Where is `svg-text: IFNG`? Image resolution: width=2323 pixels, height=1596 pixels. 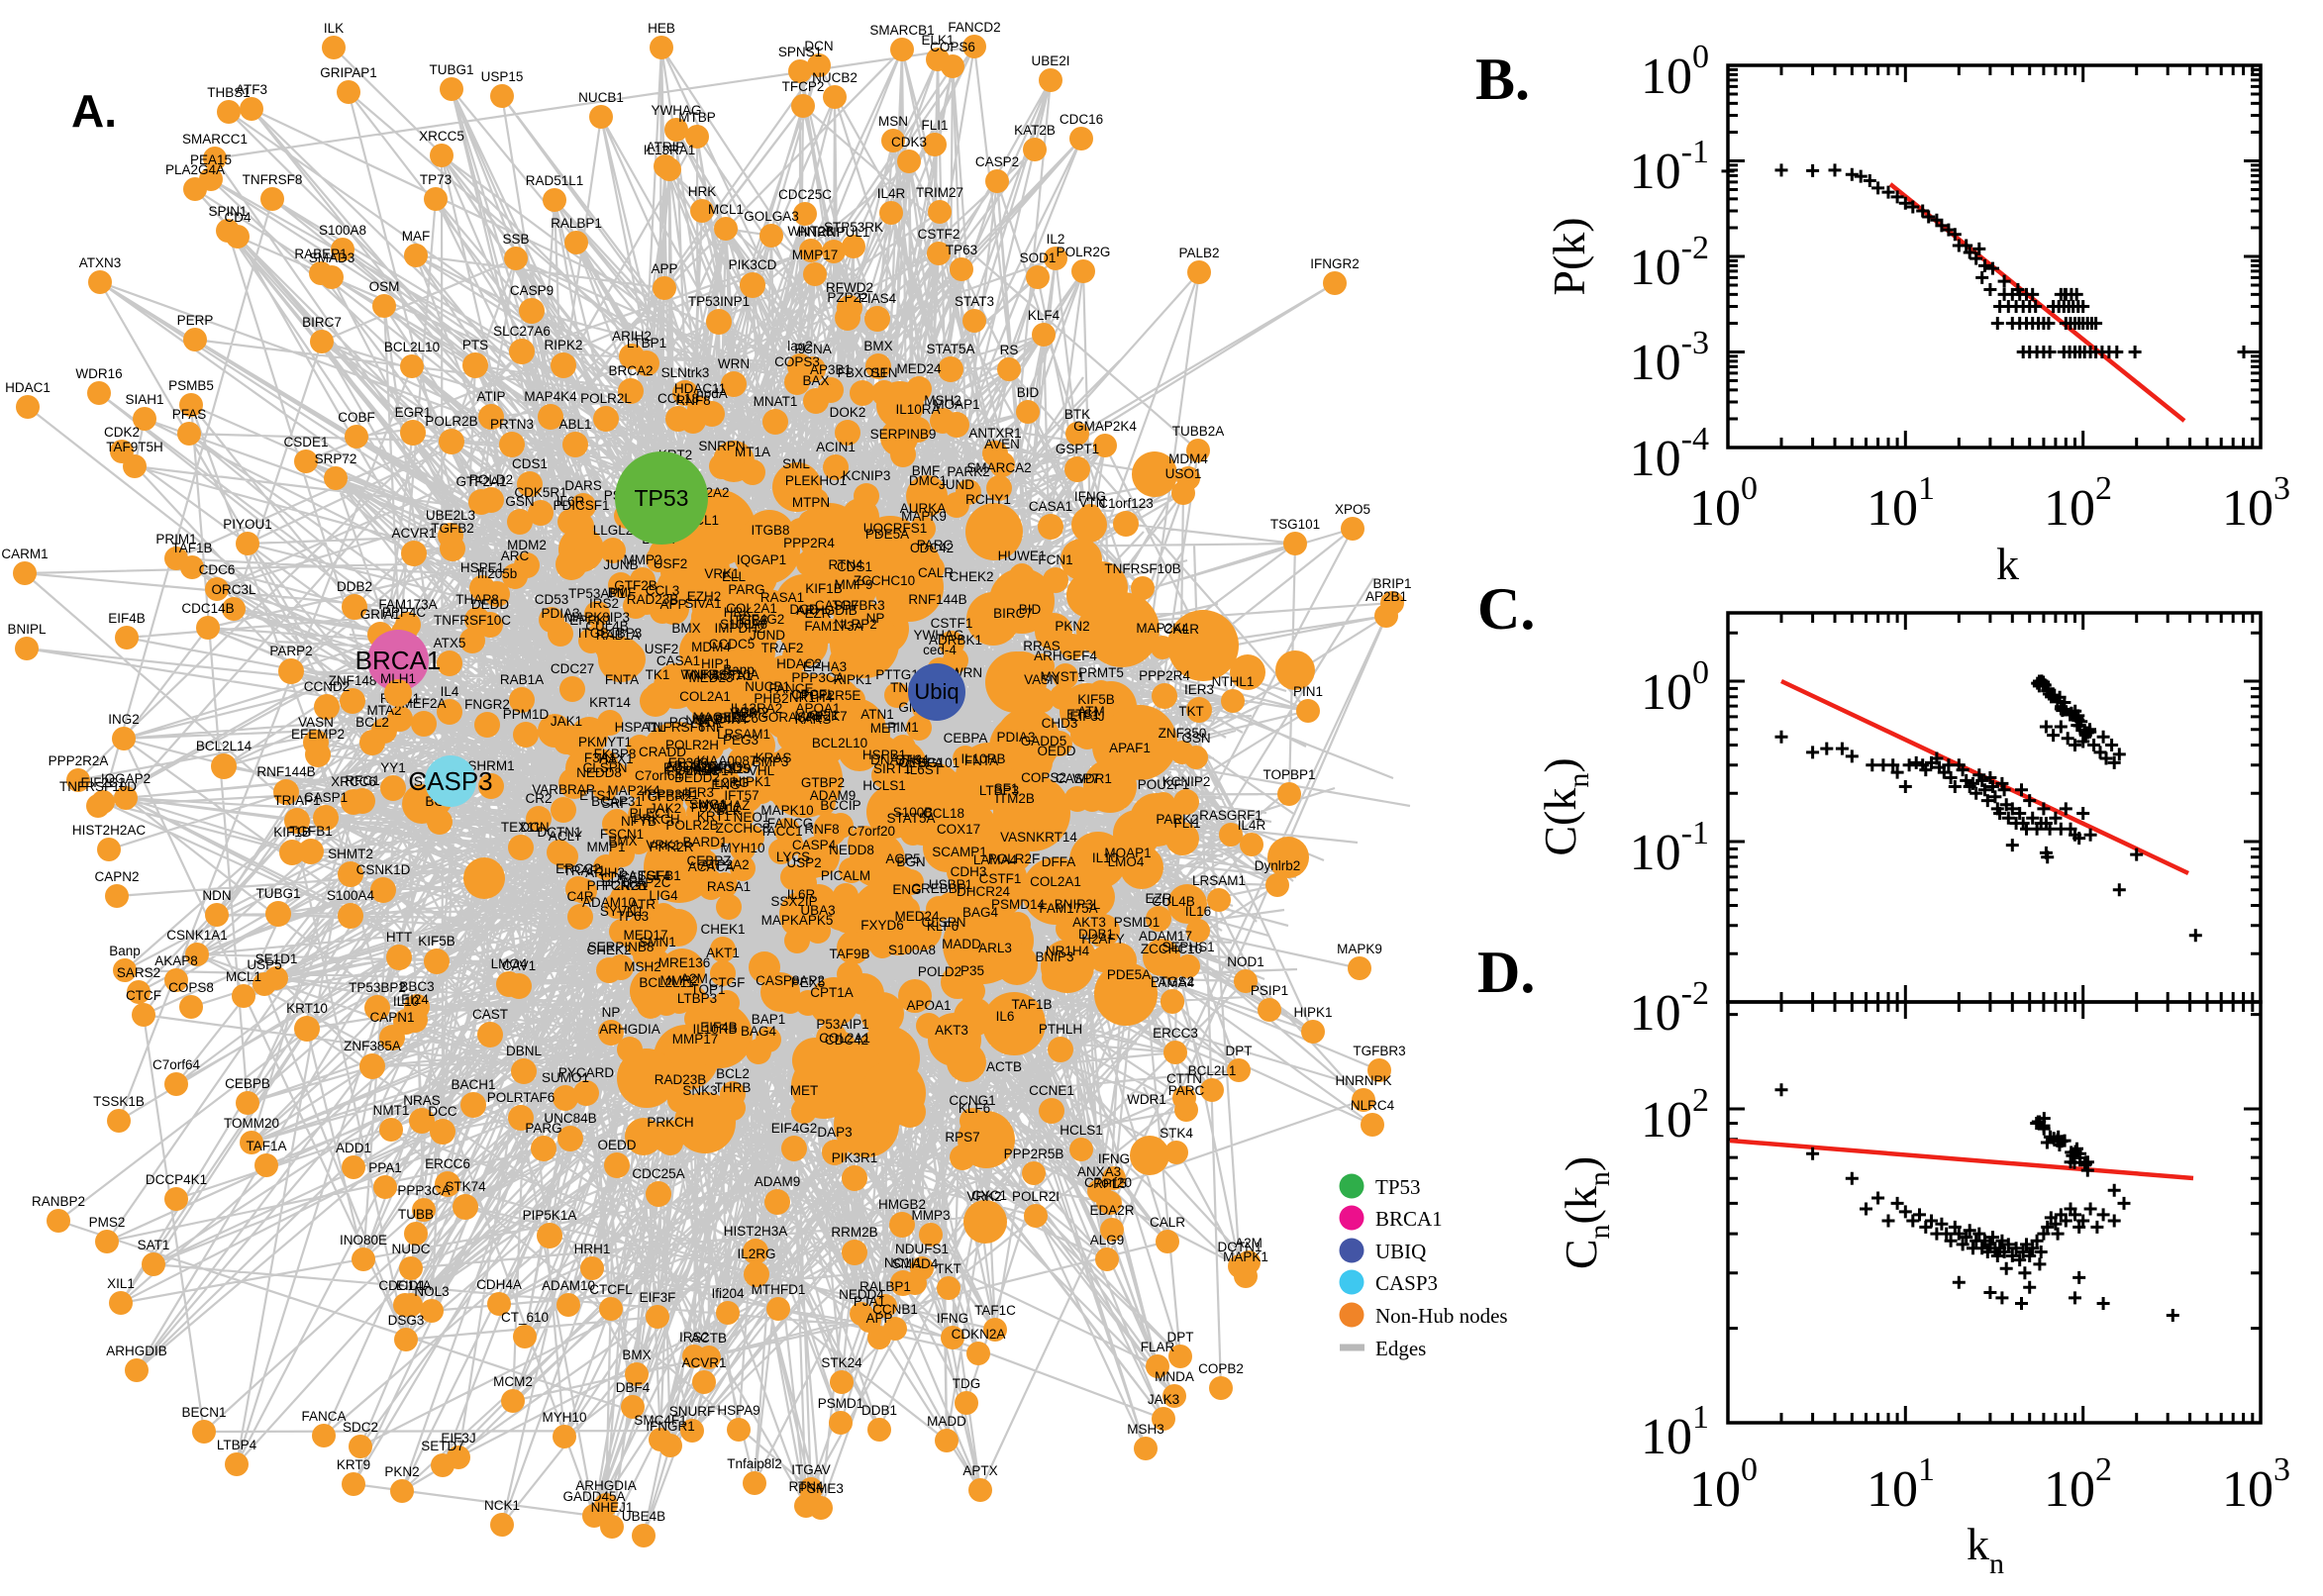
svg-text: IFNG is located at coordinates (1090, 496).